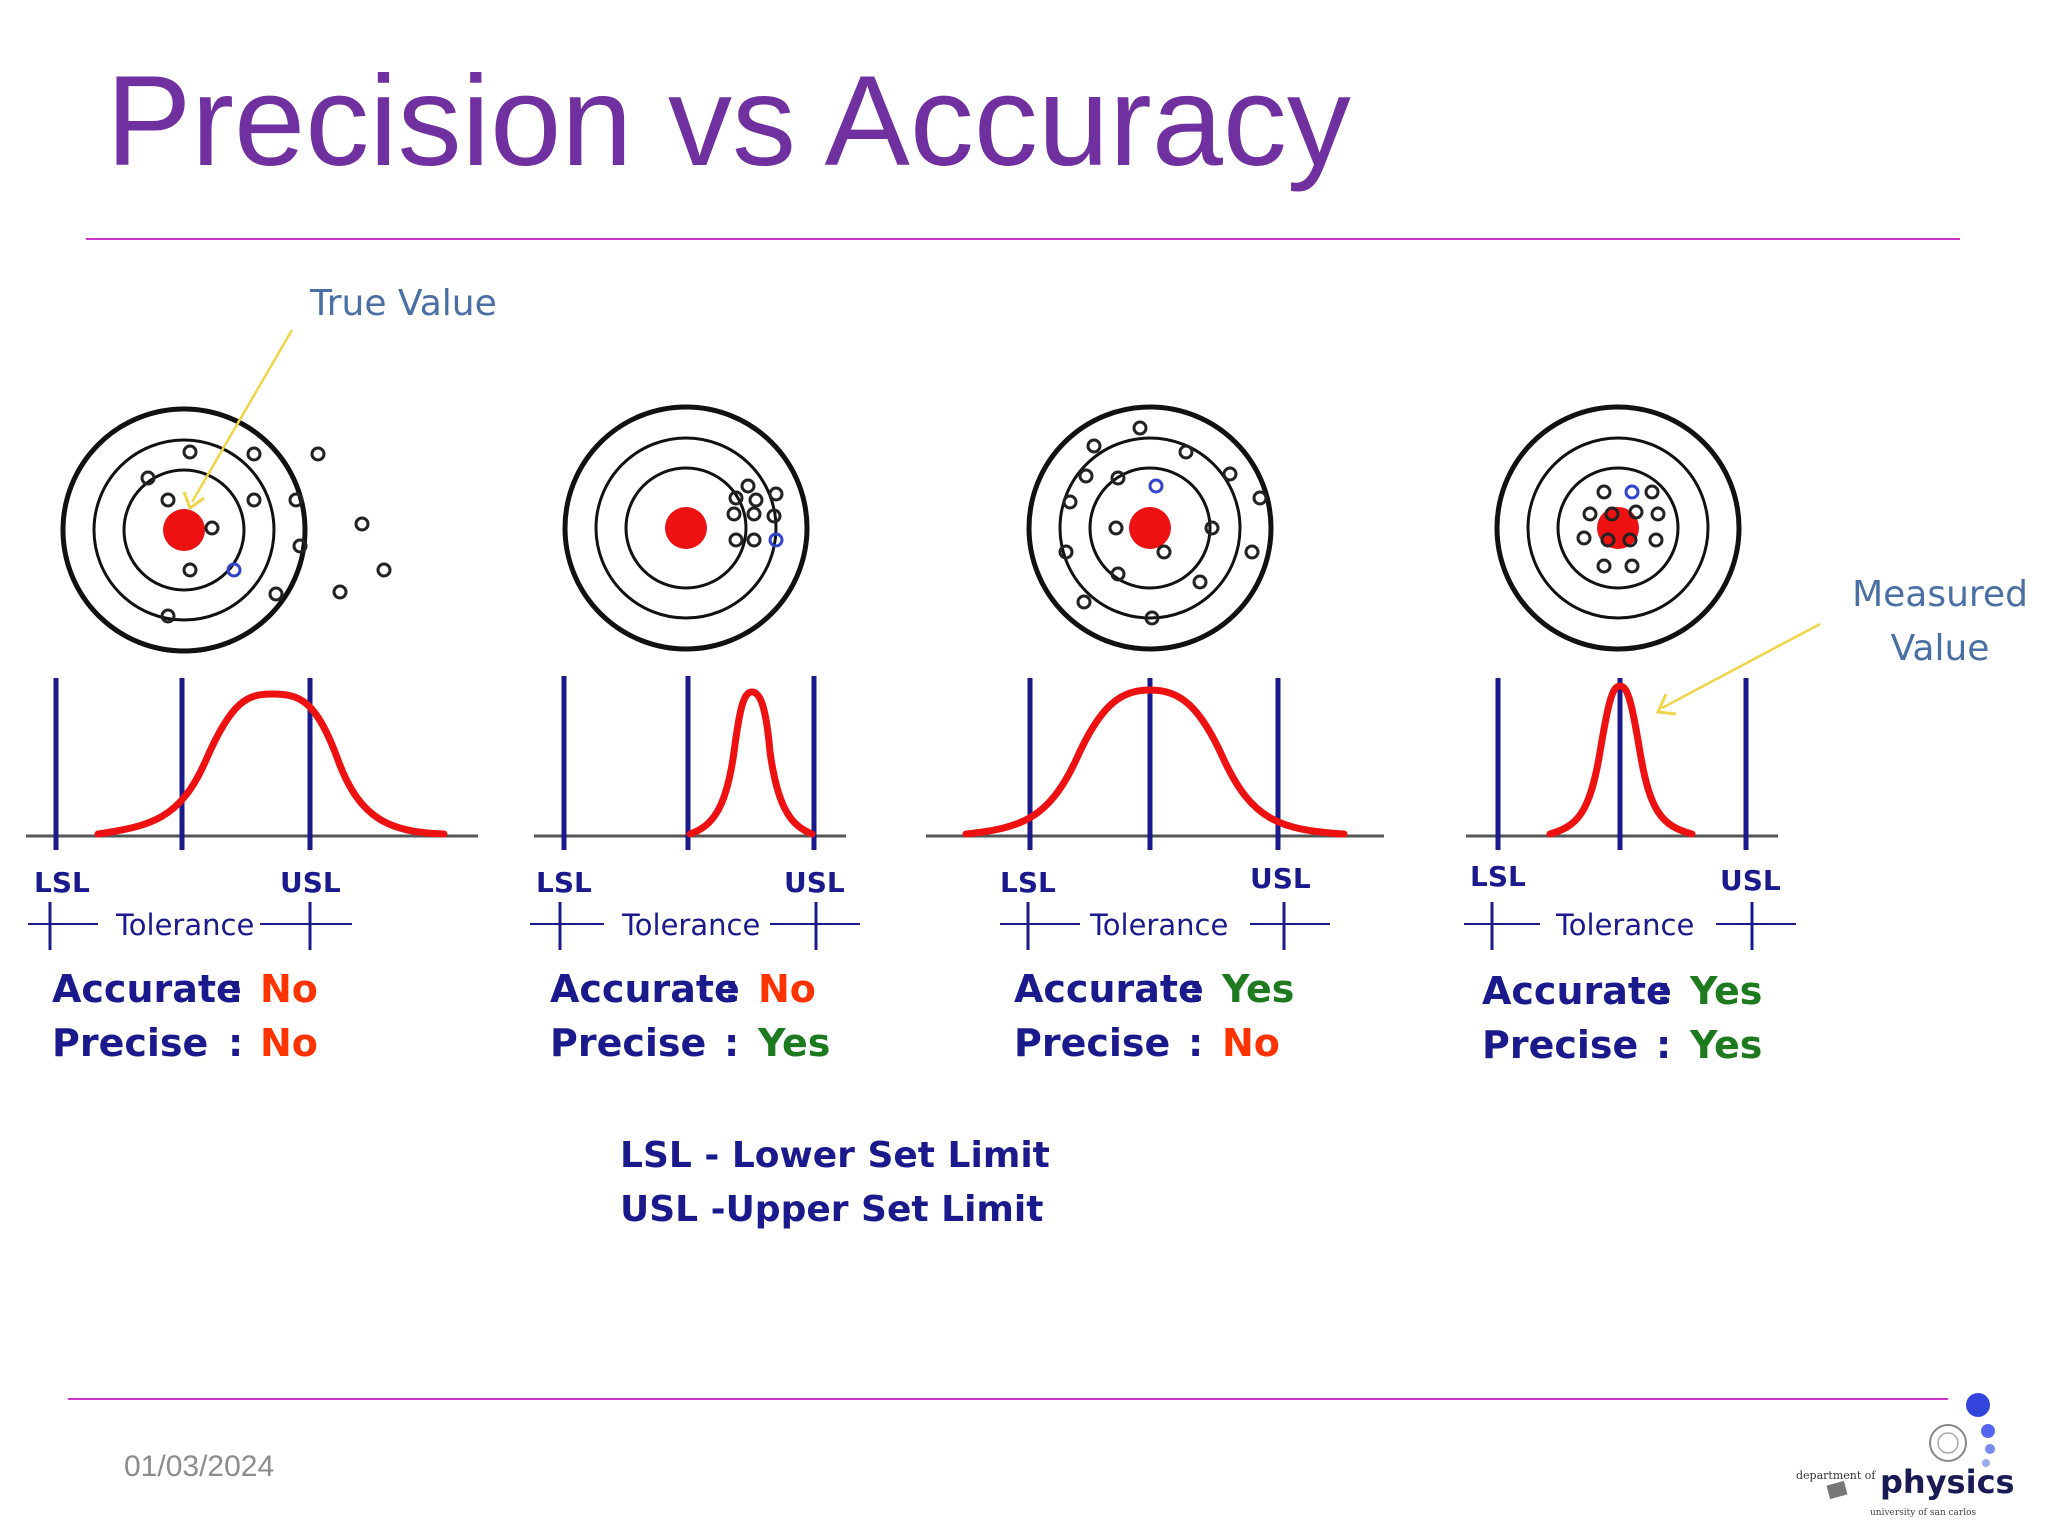  I want to click on panel-2-precise-value: Yes, so click(794, 1043).